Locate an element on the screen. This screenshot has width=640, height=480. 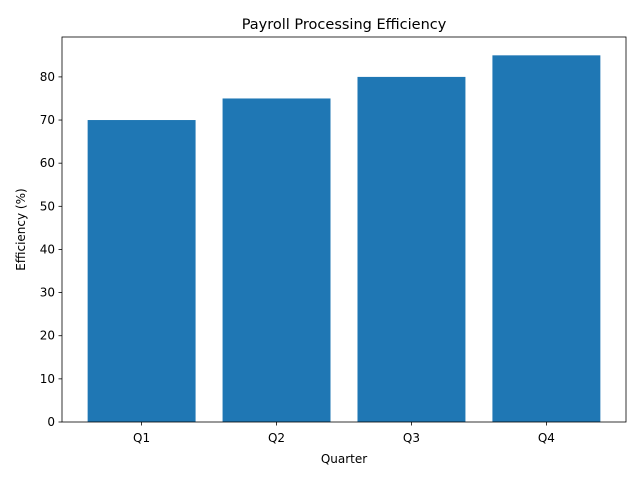
y-tick-label: 60 is located at coordinates (47, 163).